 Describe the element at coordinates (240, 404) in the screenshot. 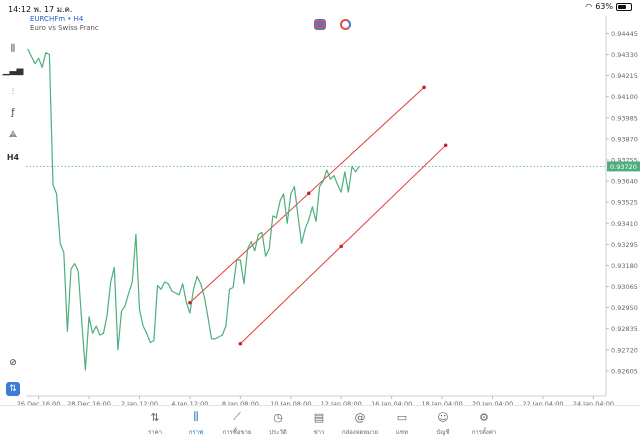

I see `x-tick-label: 8 Jan 08:00` at that location.